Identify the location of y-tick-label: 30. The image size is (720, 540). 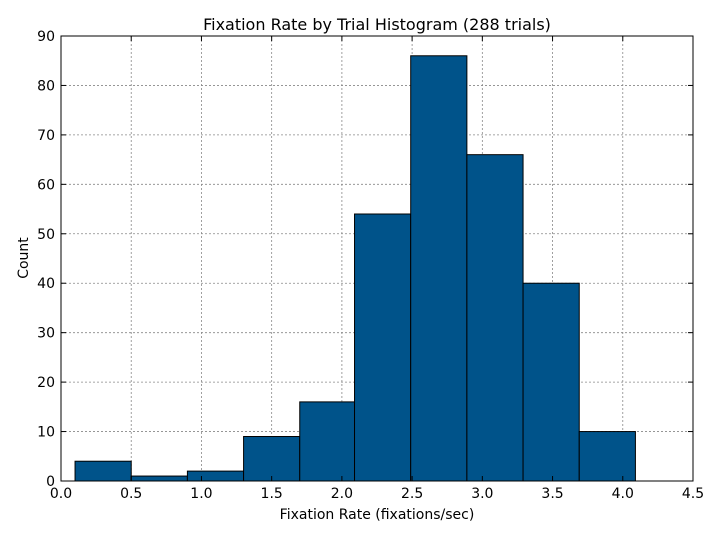
(46, 334).